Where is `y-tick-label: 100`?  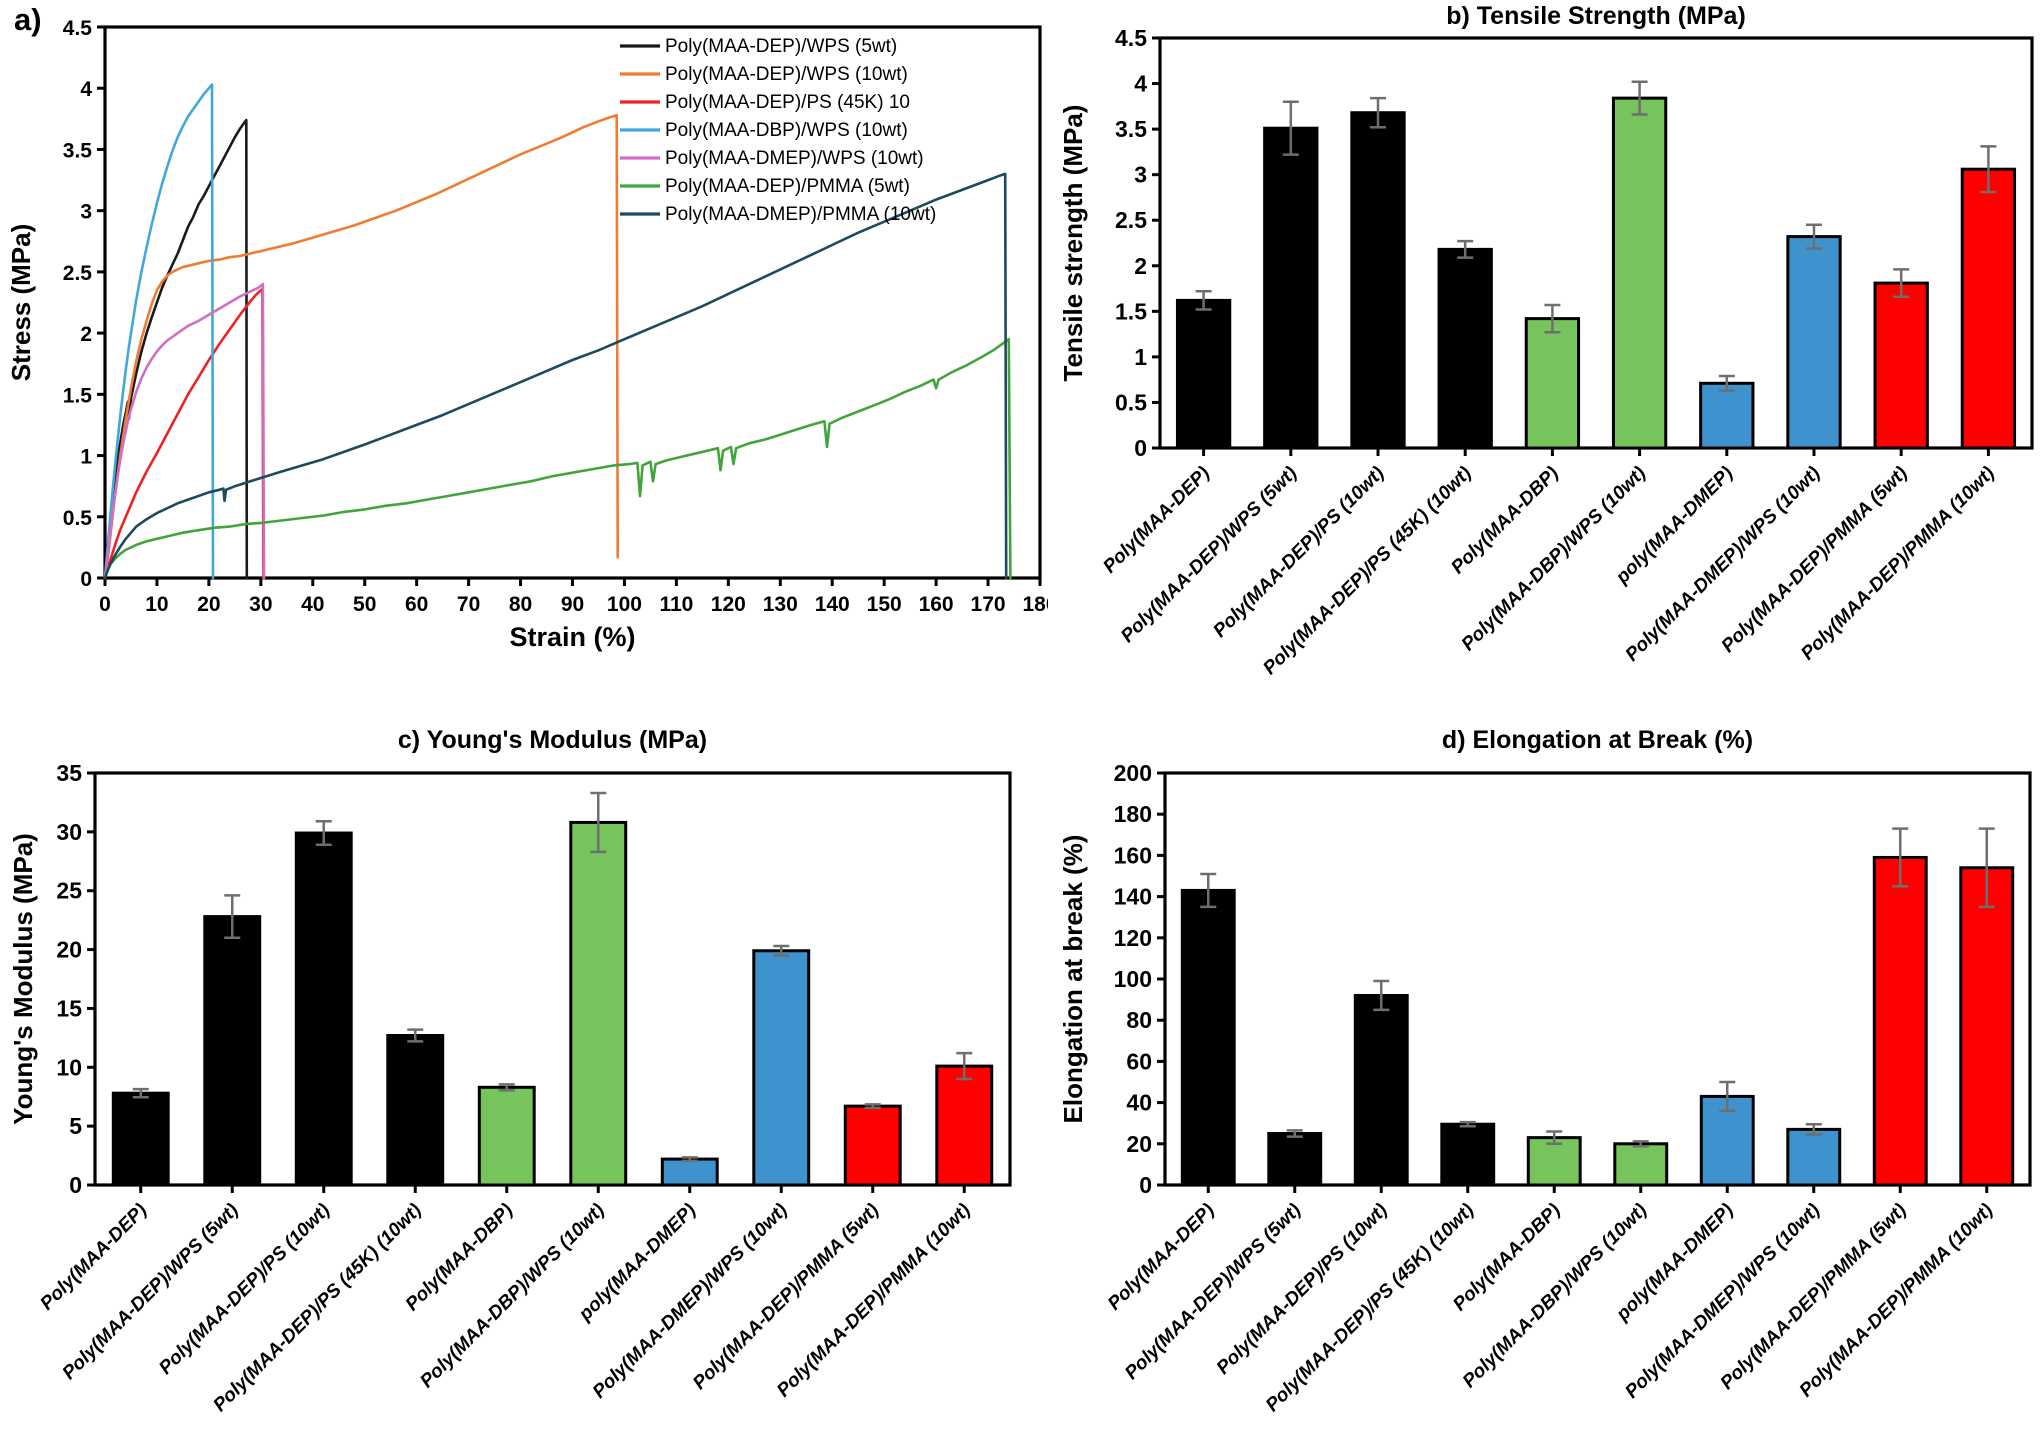
y-tick-label: 100 is located at coordinates (1133, 979).